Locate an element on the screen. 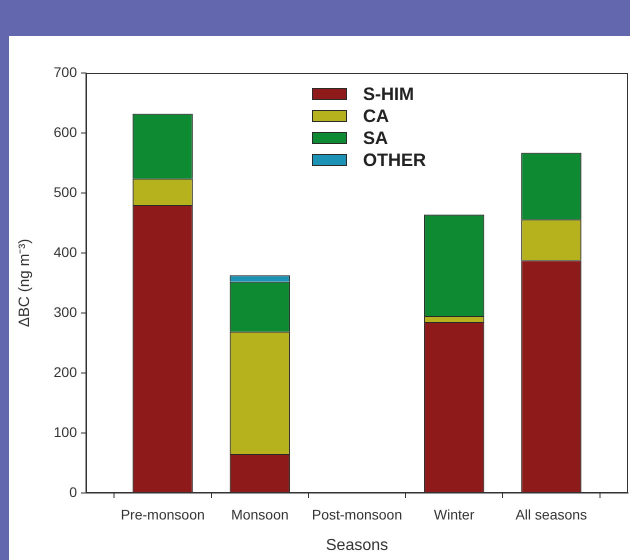  x-tick-label: Winter is located at coordinates (454, 514).